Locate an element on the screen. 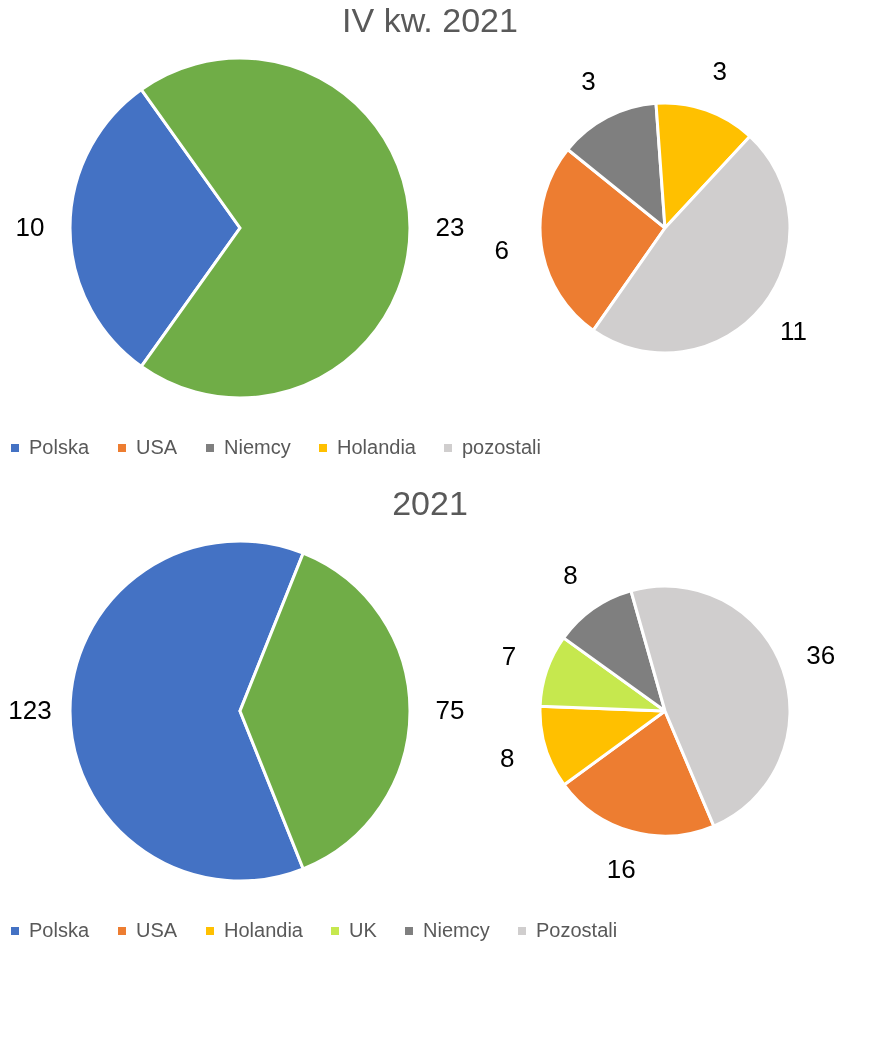  chart-title: 2021 is located at coordinates (430, 503).